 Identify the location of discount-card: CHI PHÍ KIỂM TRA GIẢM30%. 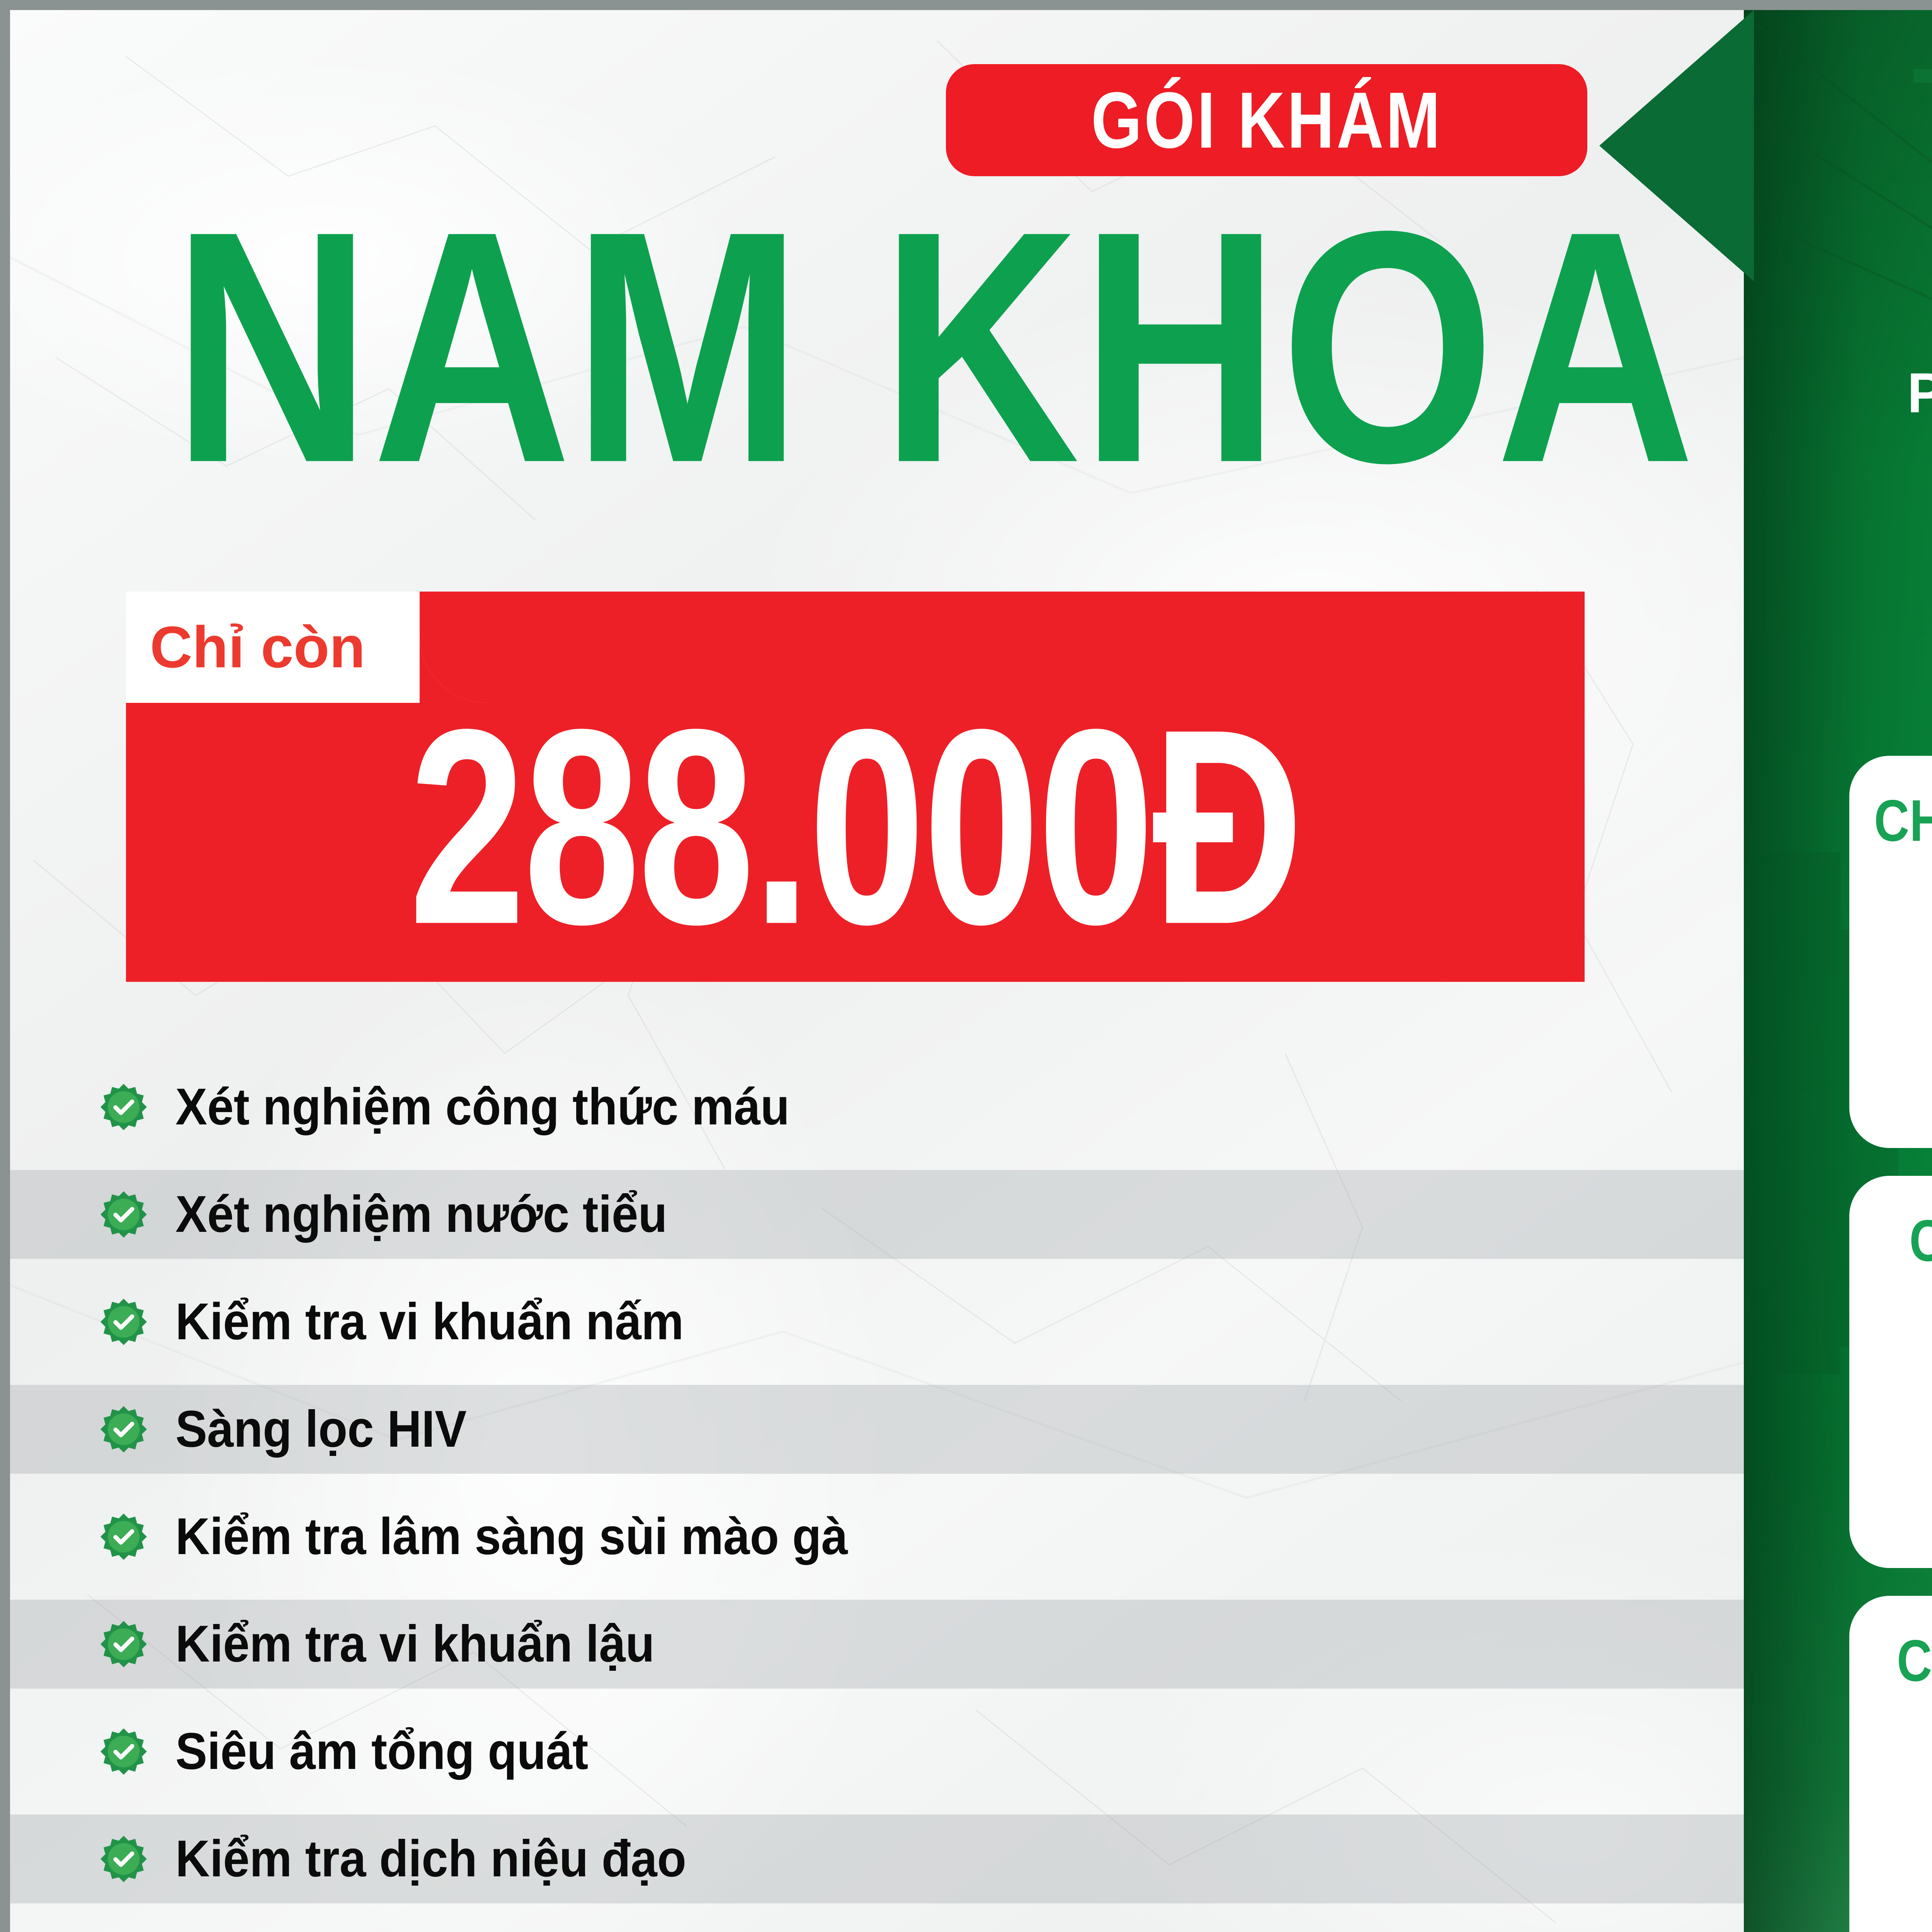
(1891, 1764).